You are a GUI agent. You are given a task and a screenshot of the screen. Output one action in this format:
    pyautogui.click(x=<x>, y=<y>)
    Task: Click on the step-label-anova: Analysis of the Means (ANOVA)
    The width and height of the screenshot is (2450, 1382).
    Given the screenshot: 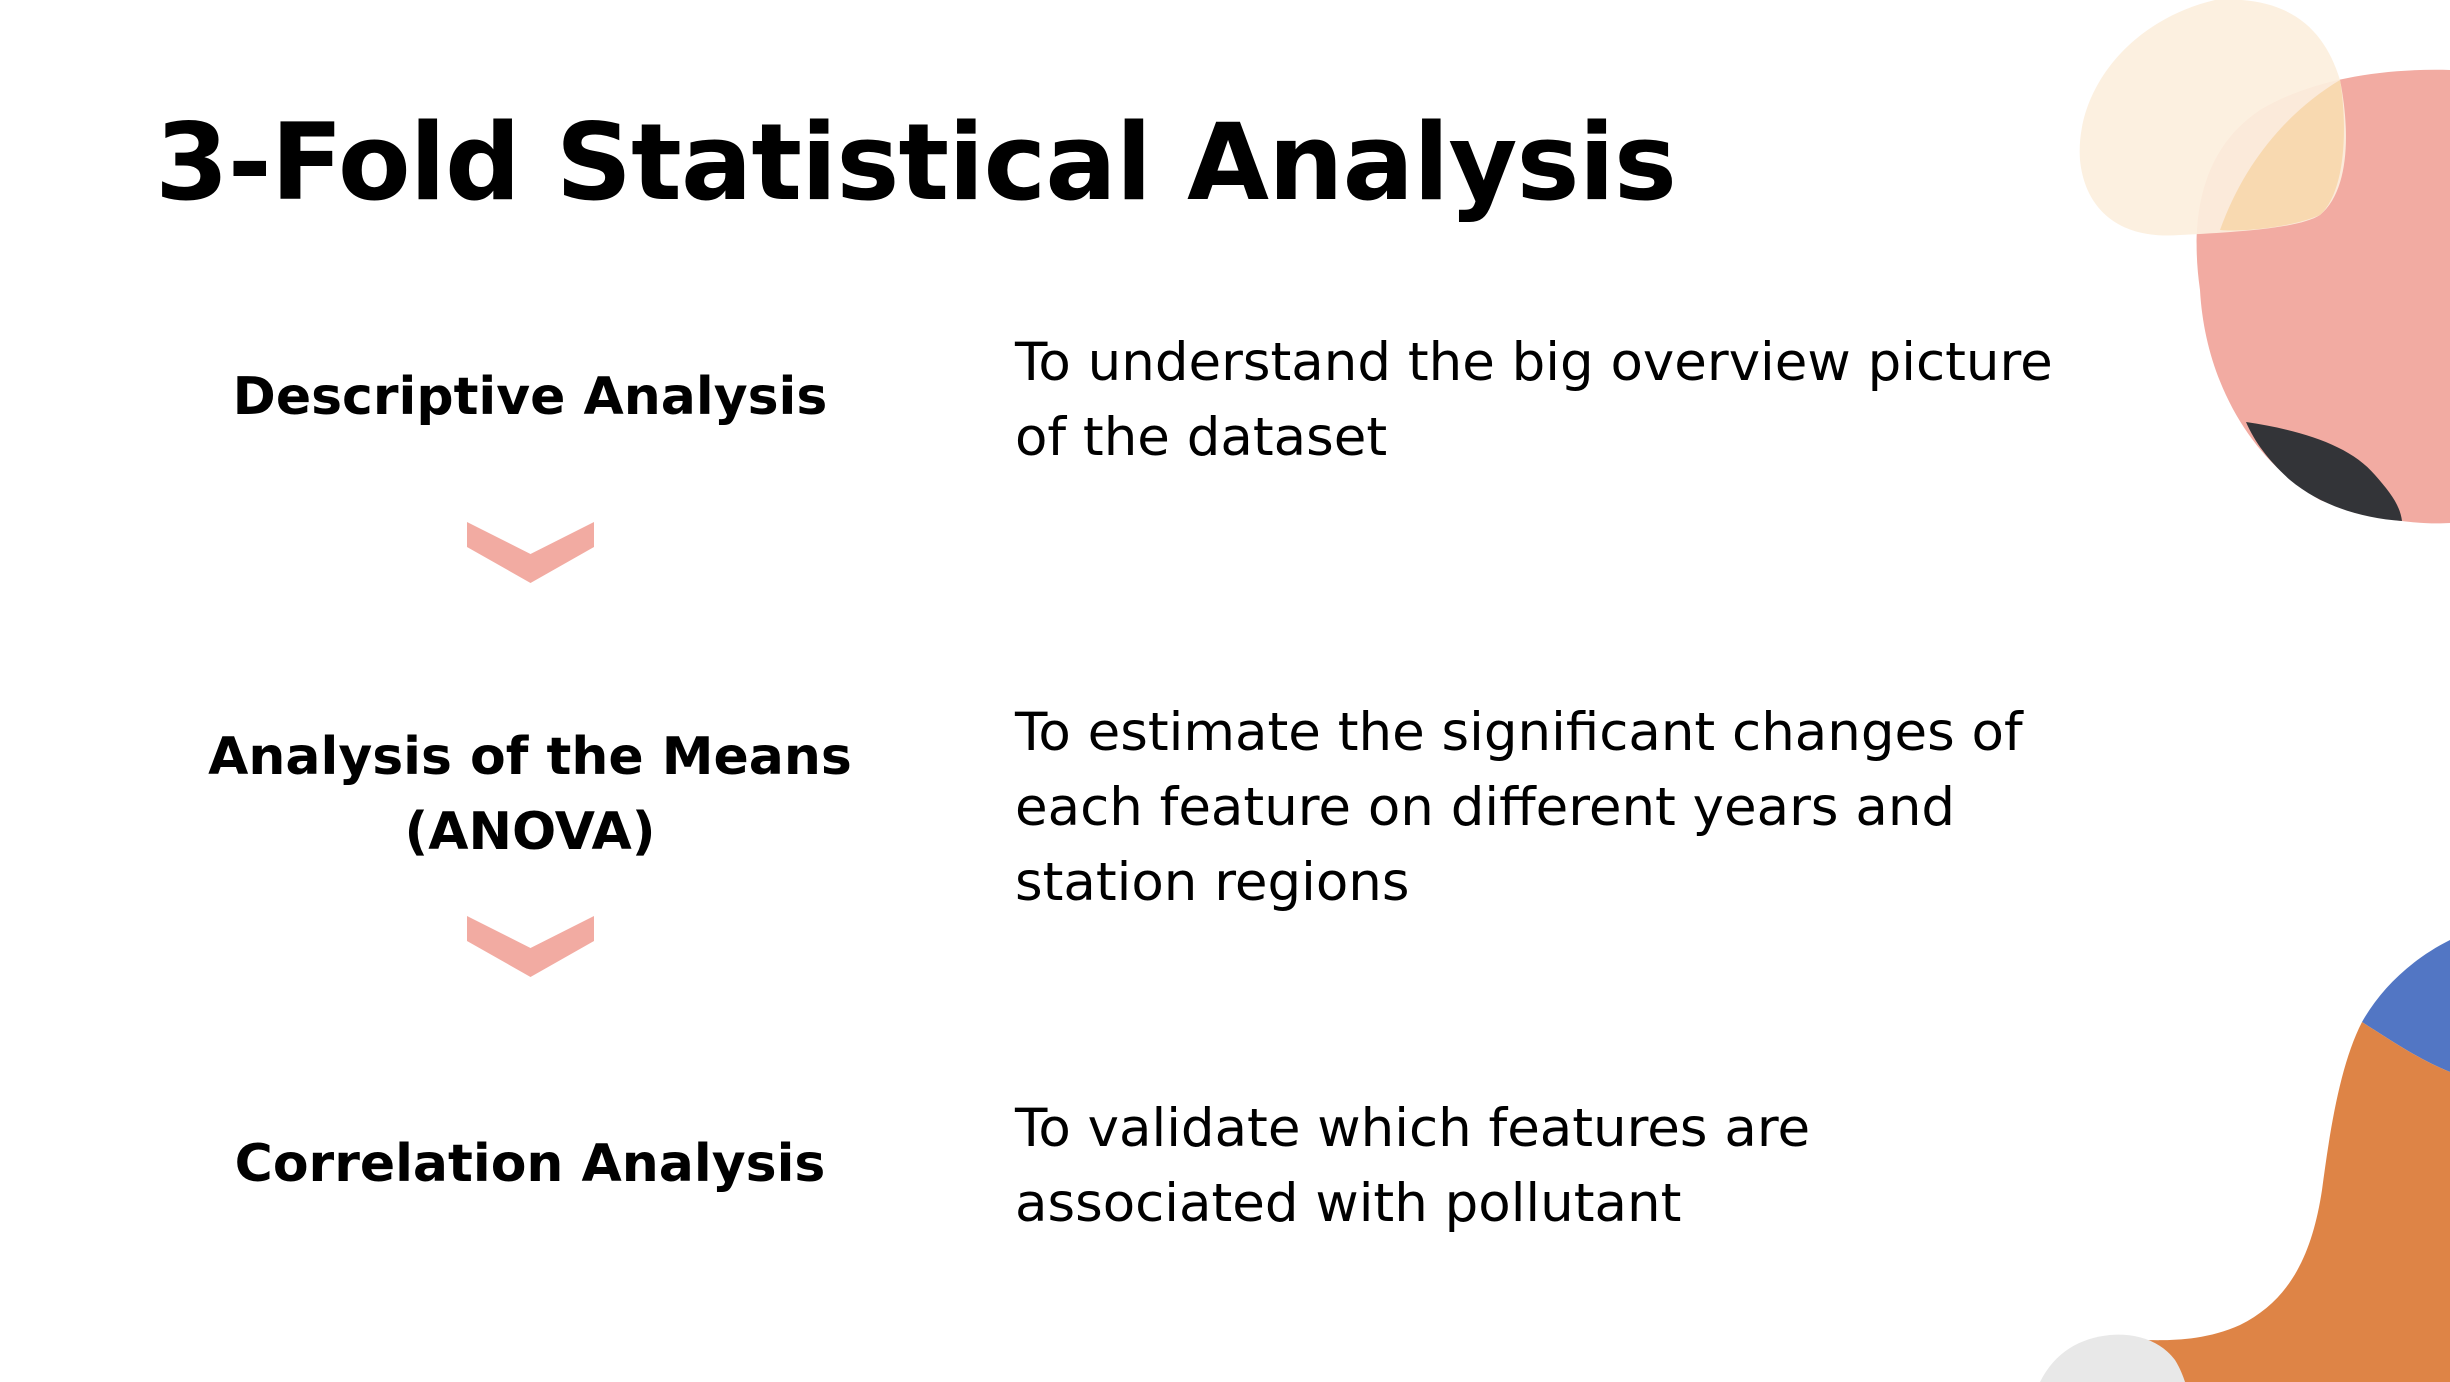 What is the action you would take?
    pyautogui.click(x=530, y=794)
    